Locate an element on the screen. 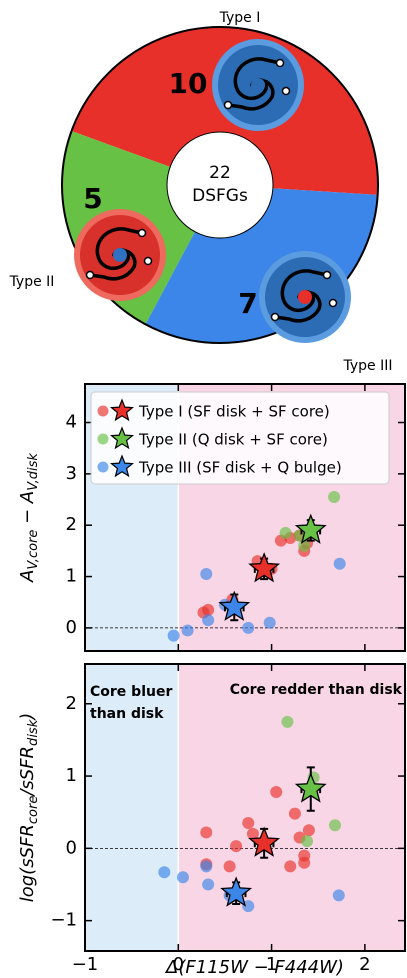 The image size is (407, 978). center-value: 22 is located at coordinates (220, 173).